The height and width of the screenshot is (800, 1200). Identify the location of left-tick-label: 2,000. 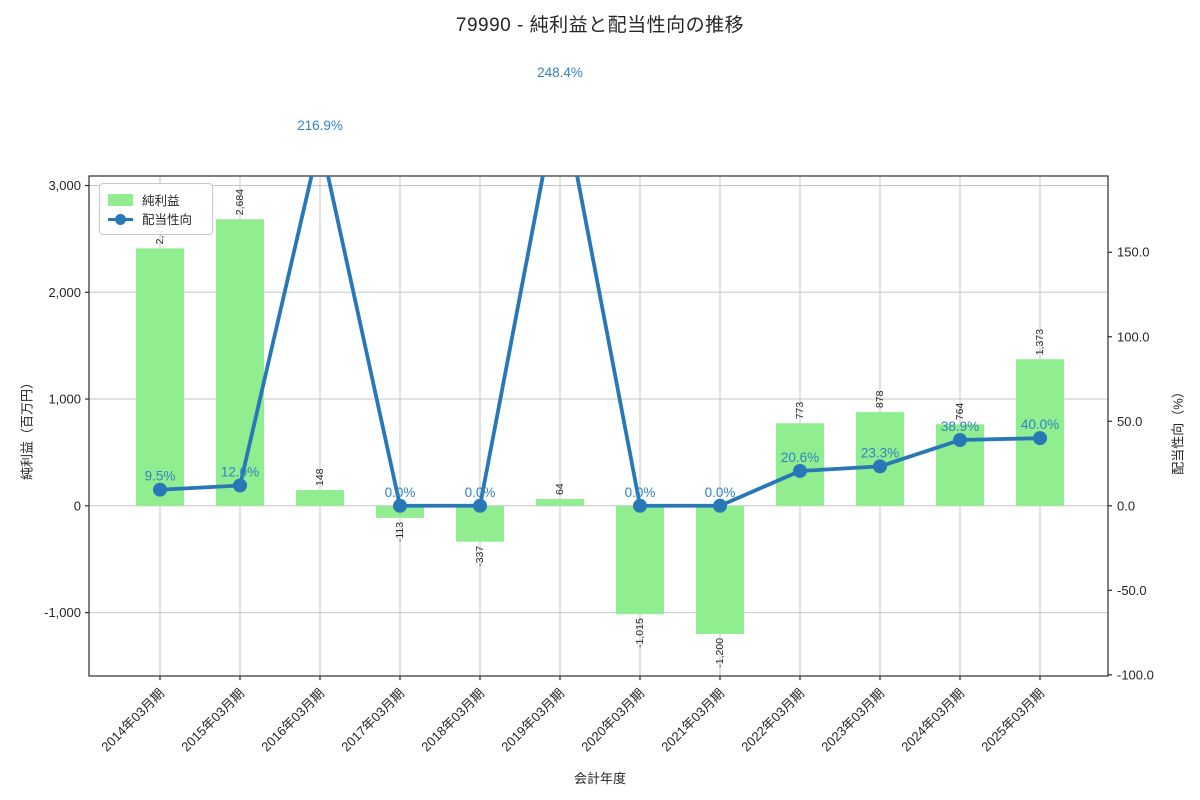
(64, 292).